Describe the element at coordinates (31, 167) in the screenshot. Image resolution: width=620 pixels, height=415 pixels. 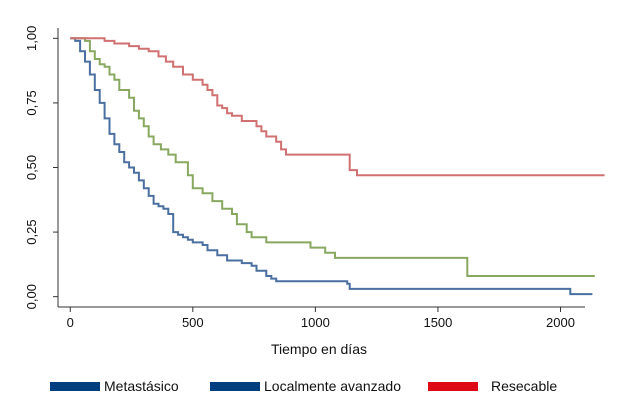
I see `y-tick-label: 0,50` at that location.